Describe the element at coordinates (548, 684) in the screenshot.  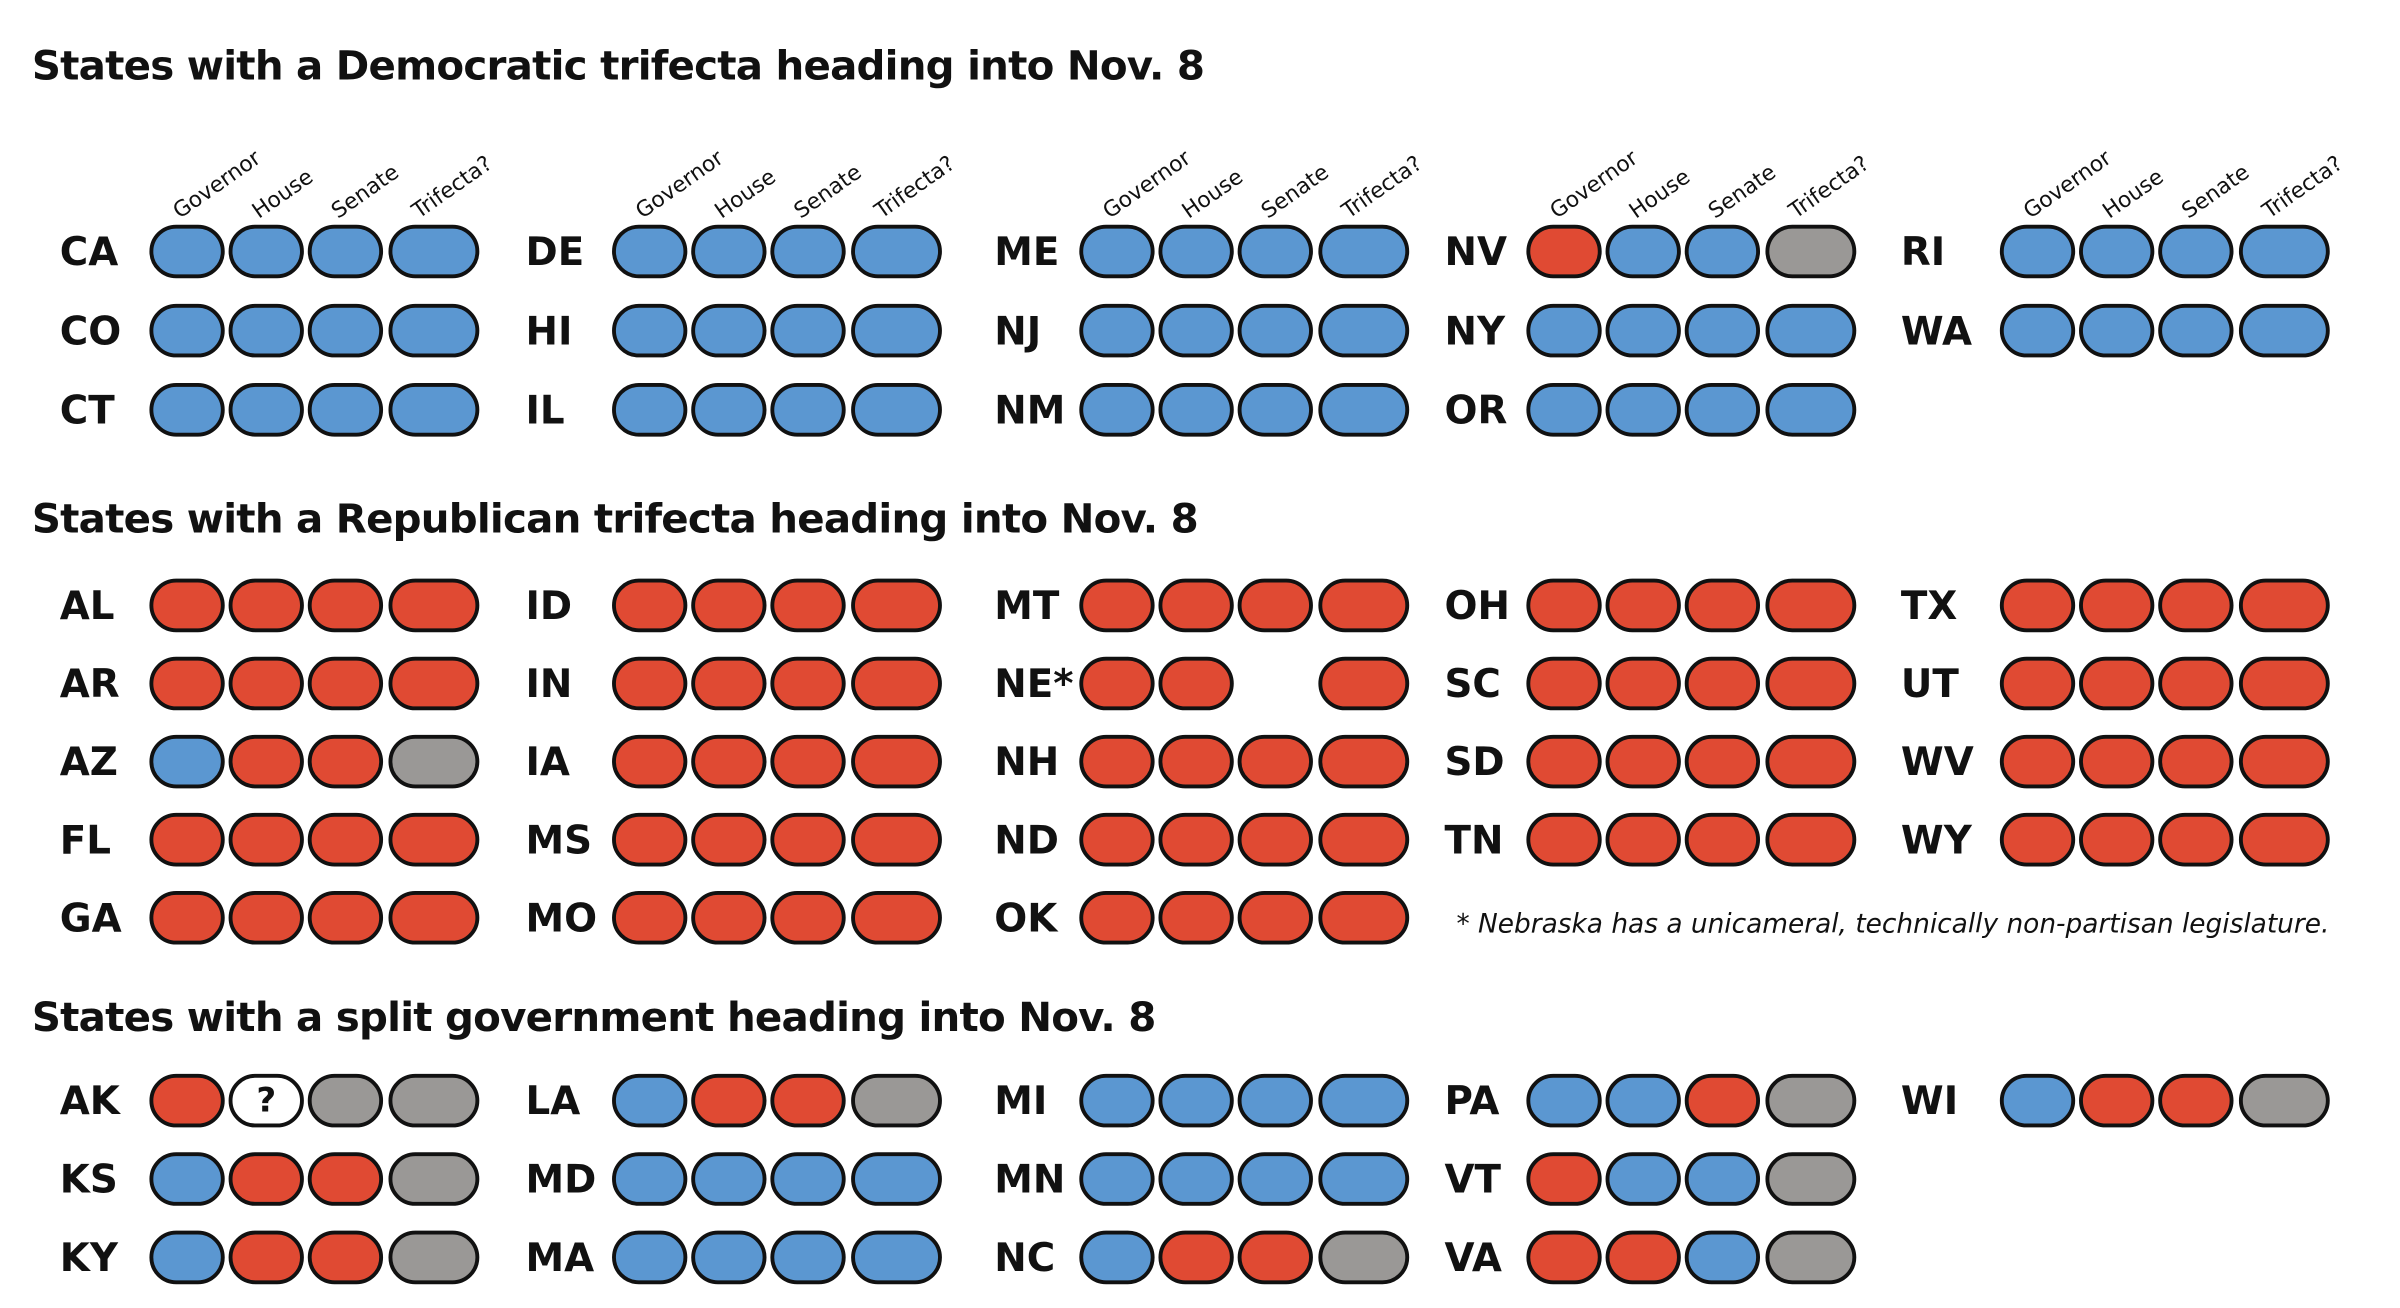
I see `state-label: IN` at that location.